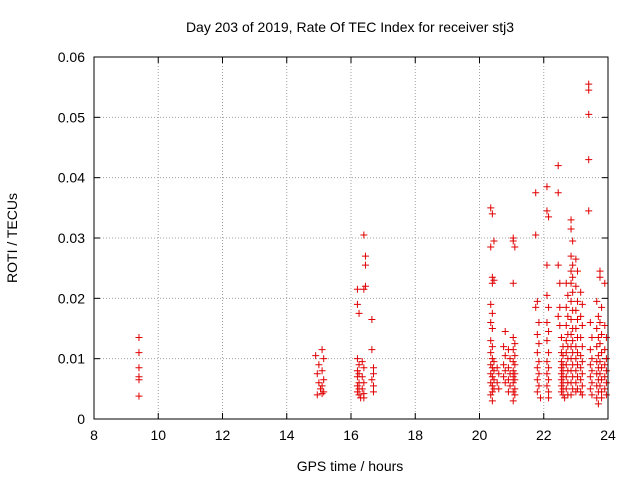  What do you see at coordinates (415, 435) in the screenshot?
I see `x-tick-label: 18` at bounding box center [415, 435].